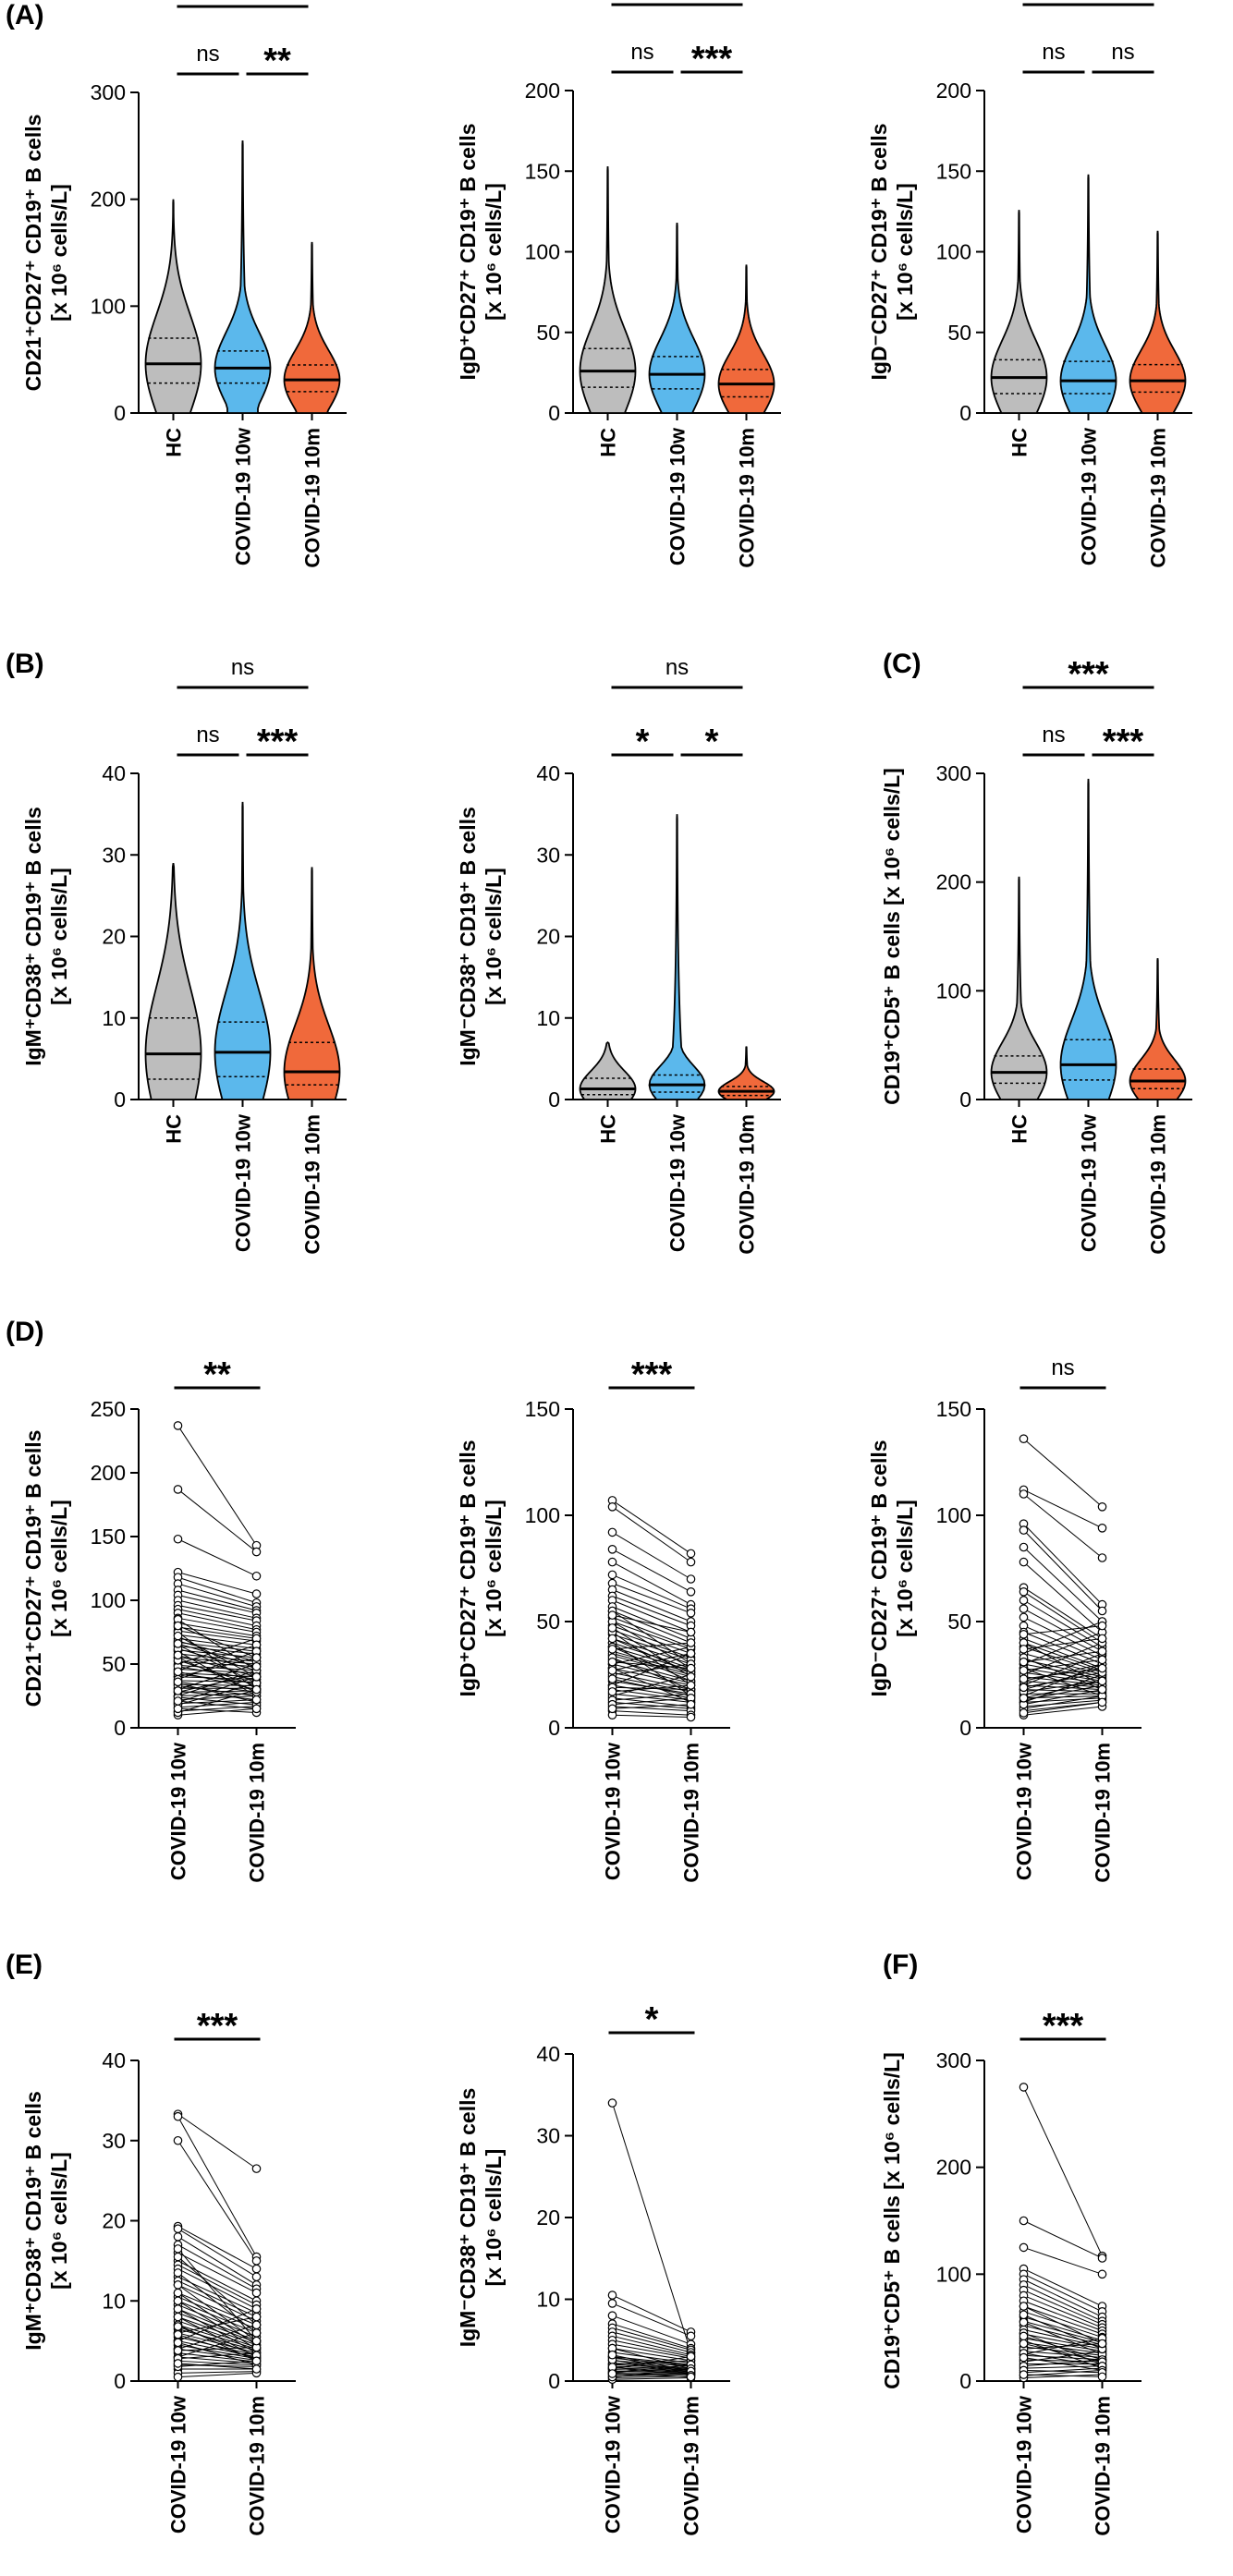 The width and height of the screenshot is (1233, 2576). I want to click on y-tick-label: 10, so click(114, 2301).